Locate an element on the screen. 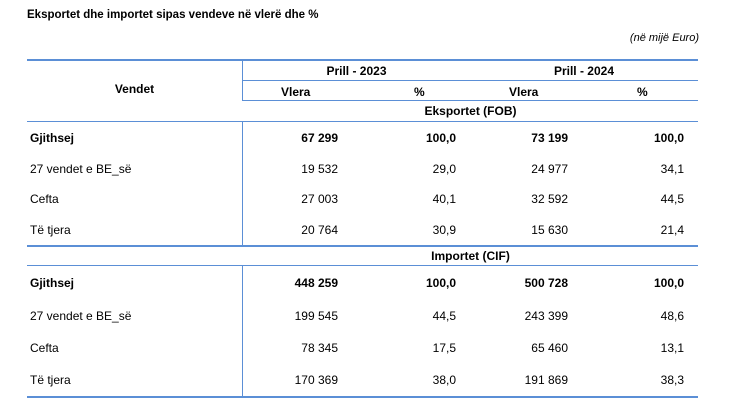 Image resolution: width=737 pixels, height=405 pixels. value-2023: 78 345 is located at coordinates (319, 348).